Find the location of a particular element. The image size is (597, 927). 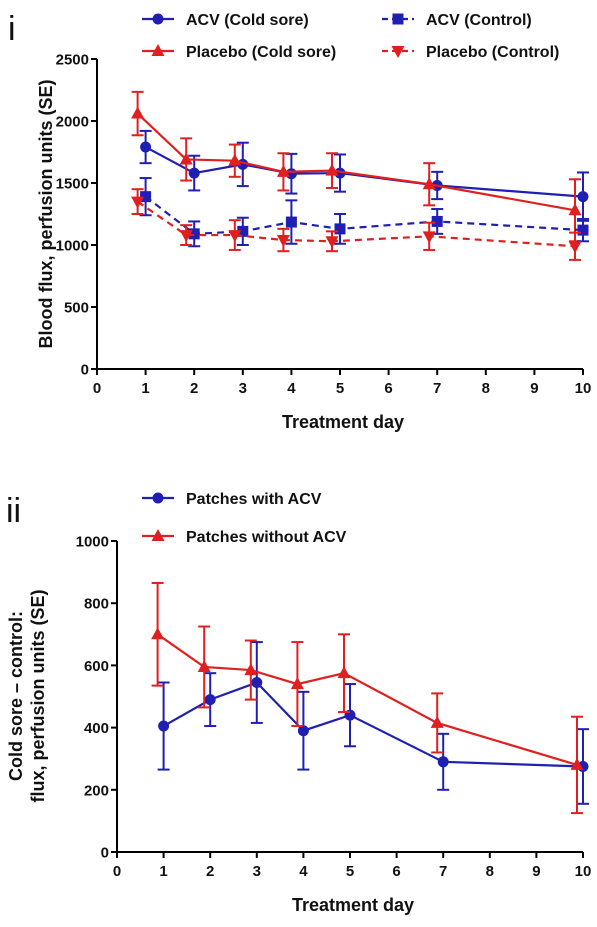

panel-ii-series-1-line is located at coordinates (367, 699).